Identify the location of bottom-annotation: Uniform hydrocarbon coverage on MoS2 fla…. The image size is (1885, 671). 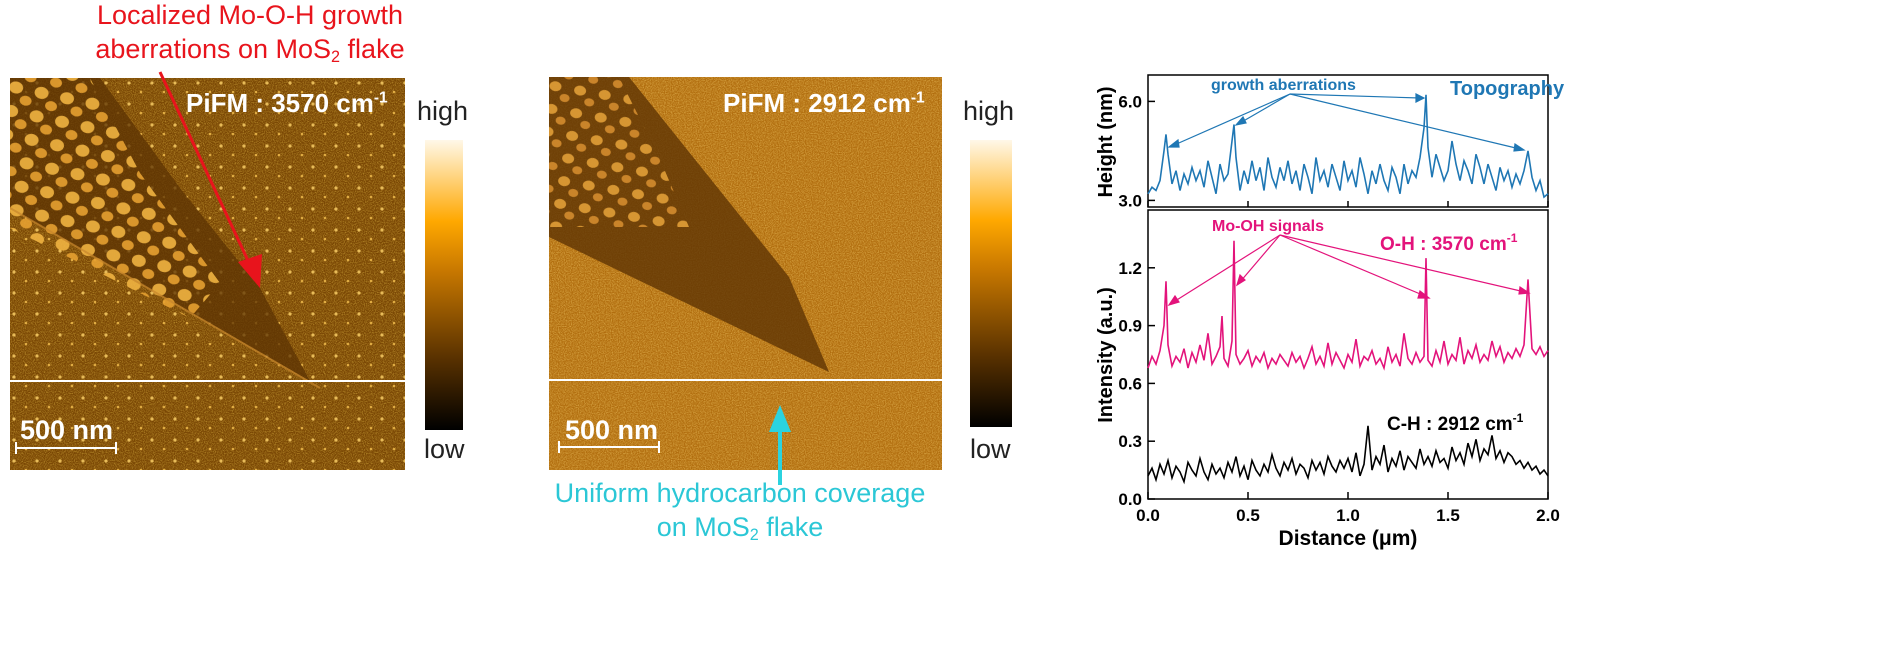
(740, 514).